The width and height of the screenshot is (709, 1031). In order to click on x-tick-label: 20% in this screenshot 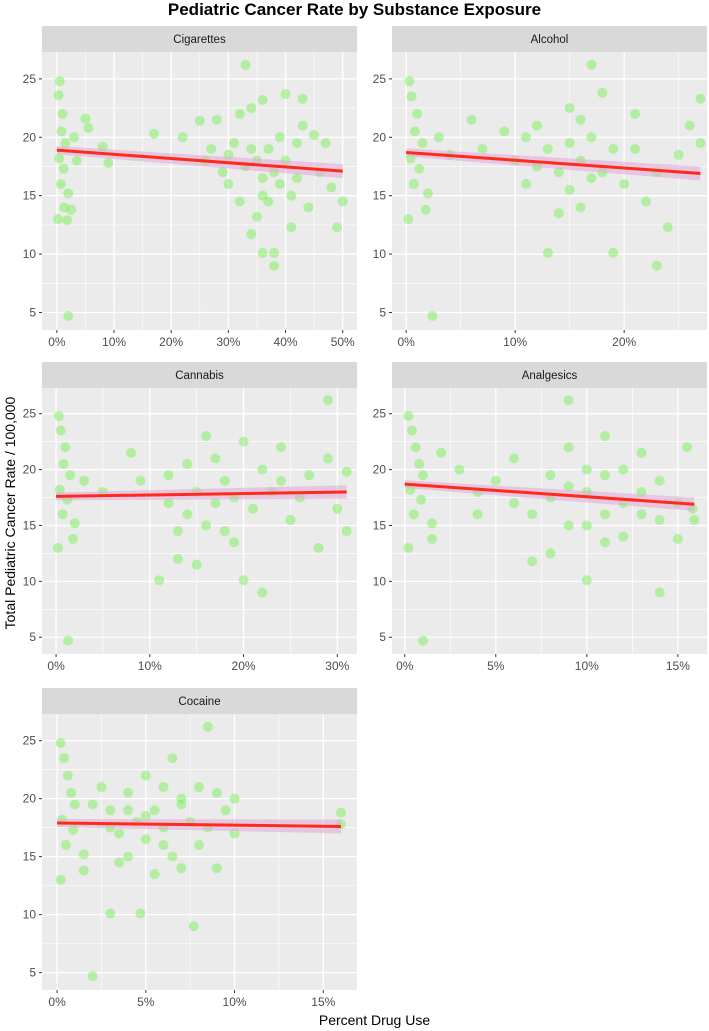, I will do `click(624, 342)`.